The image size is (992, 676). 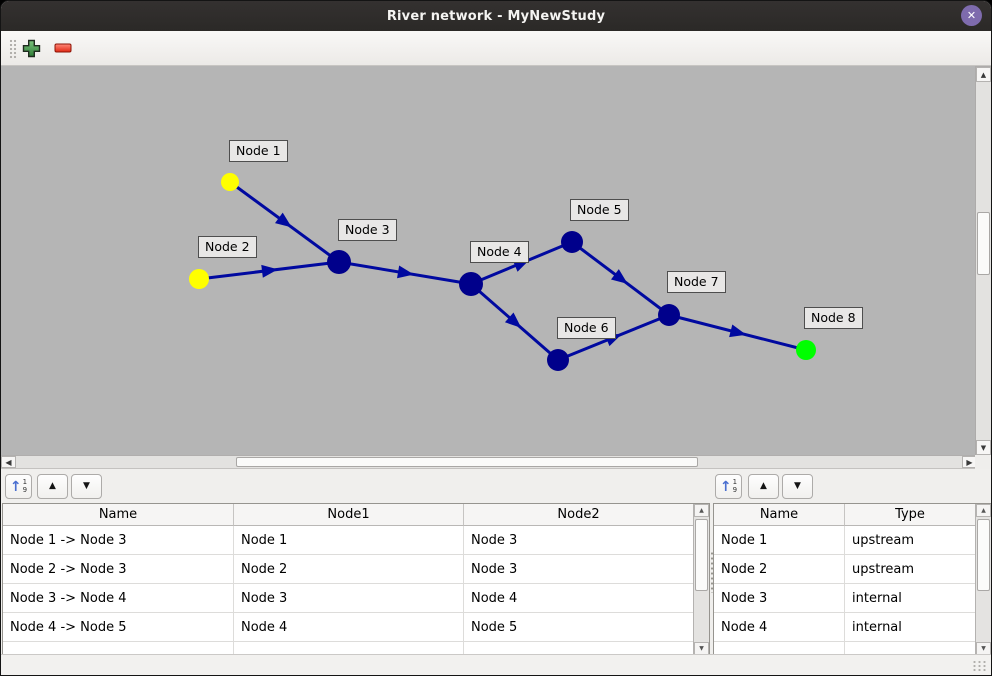 What do you see at coordinates (496, 16) in the screenshot?
I see `title-bar: River network - MyNewStudy ✕` at bounding box center [496, 16].